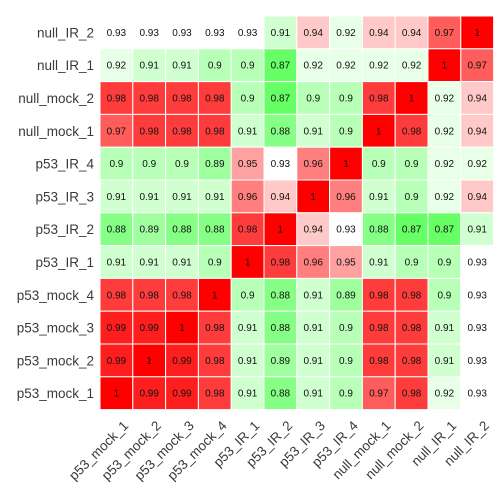  I want to click on y-tick-label: p53_mock_4, so click(56, 295).